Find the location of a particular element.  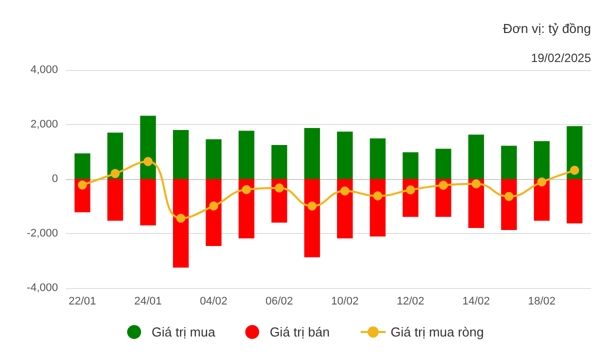

x-tick-label: 06/02 is located at coordinates (280, 302).